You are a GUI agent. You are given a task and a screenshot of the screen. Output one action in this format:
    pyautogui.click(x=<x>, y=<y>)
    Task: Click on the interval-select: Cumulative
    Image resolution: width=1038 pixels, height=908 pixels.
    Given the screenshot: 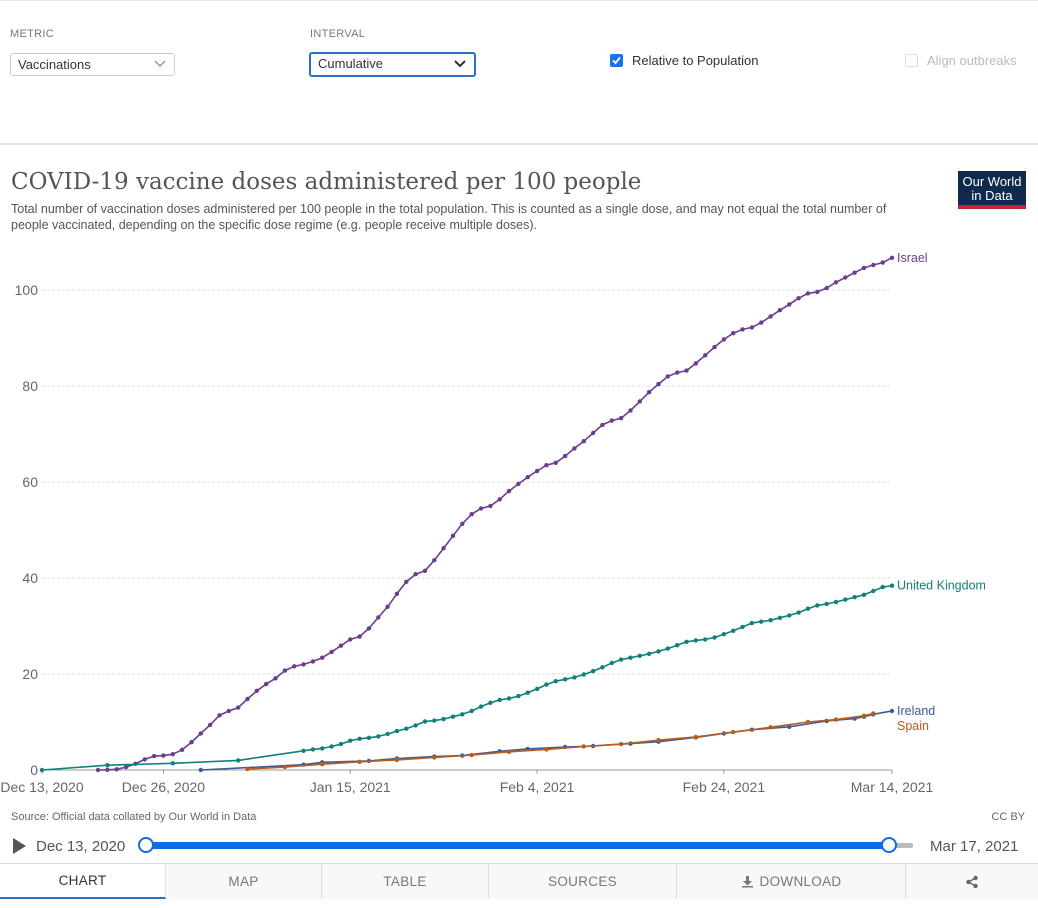 What is the action you would take?
    pyautogui.click(x=392, y=64)
    